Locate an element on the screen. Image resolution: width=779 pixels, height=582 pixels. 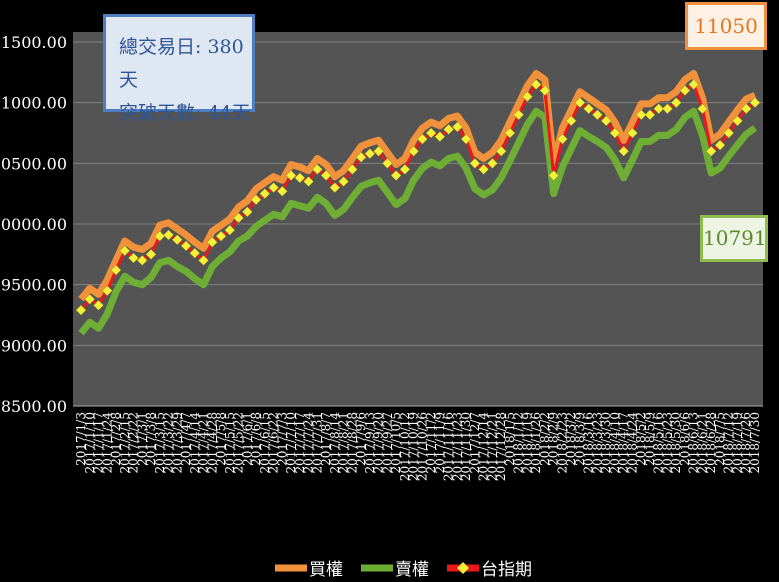
x-tick-label: 2018/4/24 is located at coordinates (632, 443).